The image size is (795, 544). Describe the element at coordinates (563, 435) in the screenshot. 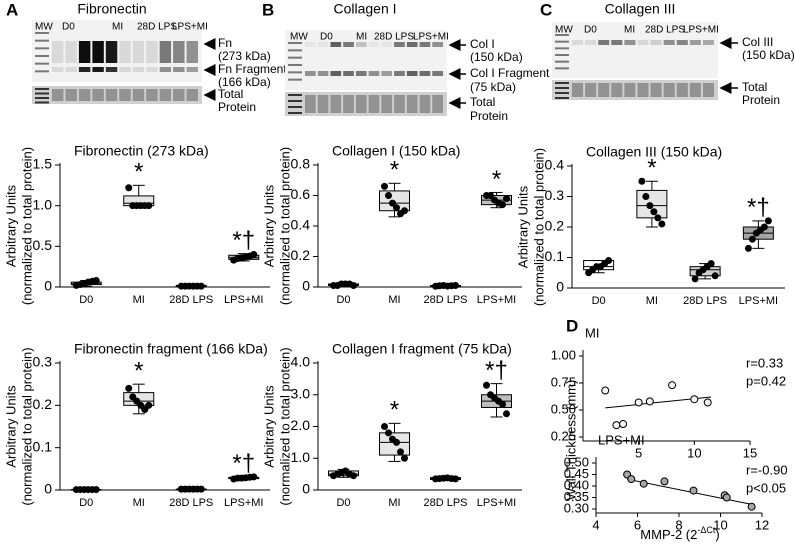

I see `y-tick-label: 0.25` at that location.